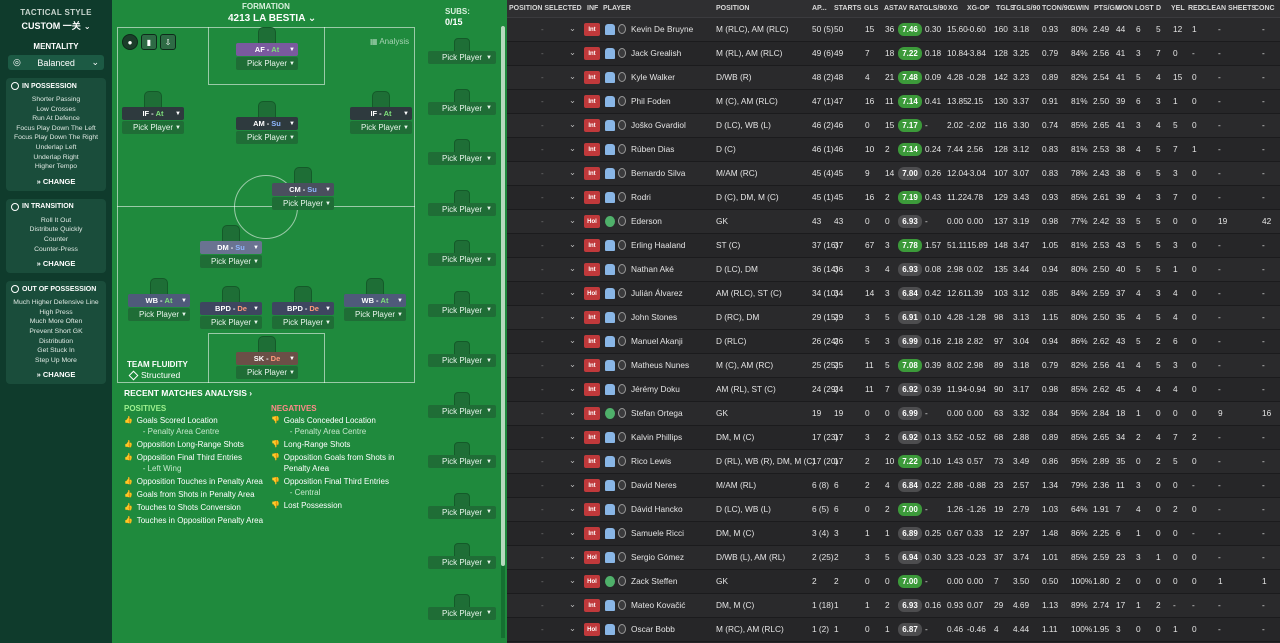 The image size is (1280, 643). I want to click on player-name: Jérémy Doku, so click(655, 389).